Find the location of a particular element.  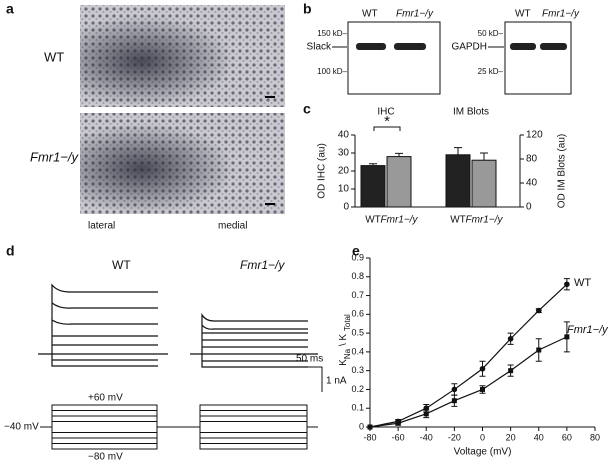

y-tick-label: 30 is located at coordinates (344, 153).